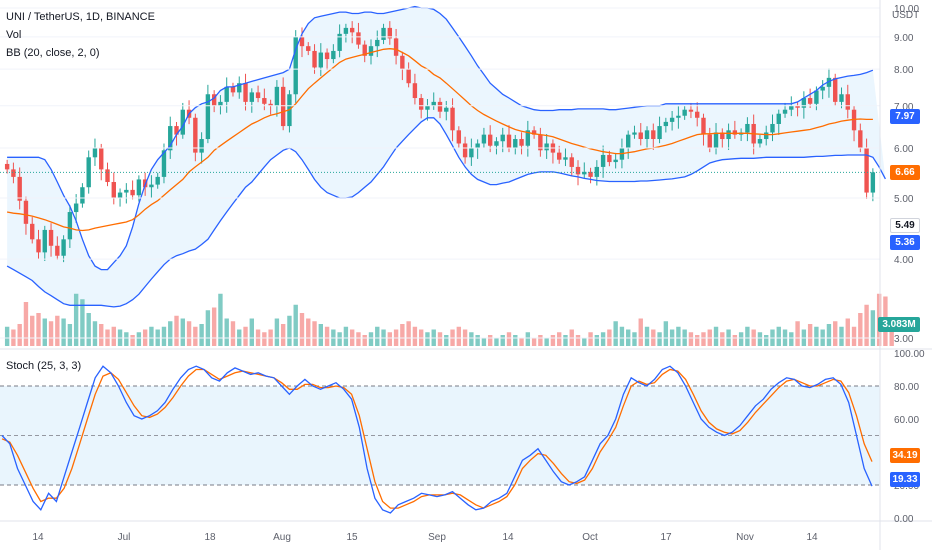 The width and height of the screenshot is (932, 550). I want to click on stochastic-legend: Stoch (25, 3, 3), so click(44, 366).